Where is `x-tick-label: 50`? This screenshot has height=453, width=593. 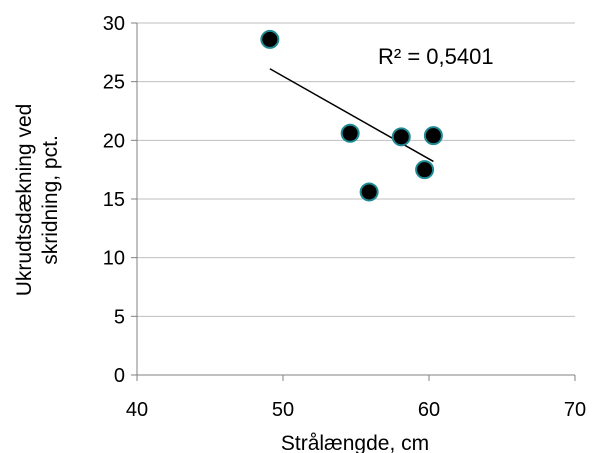 x-tick-label: 50 is located at coordinates (283, 410).